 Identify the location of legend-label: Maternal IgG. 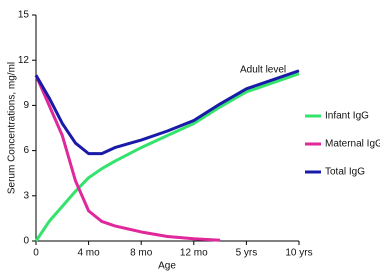
(352, 144).